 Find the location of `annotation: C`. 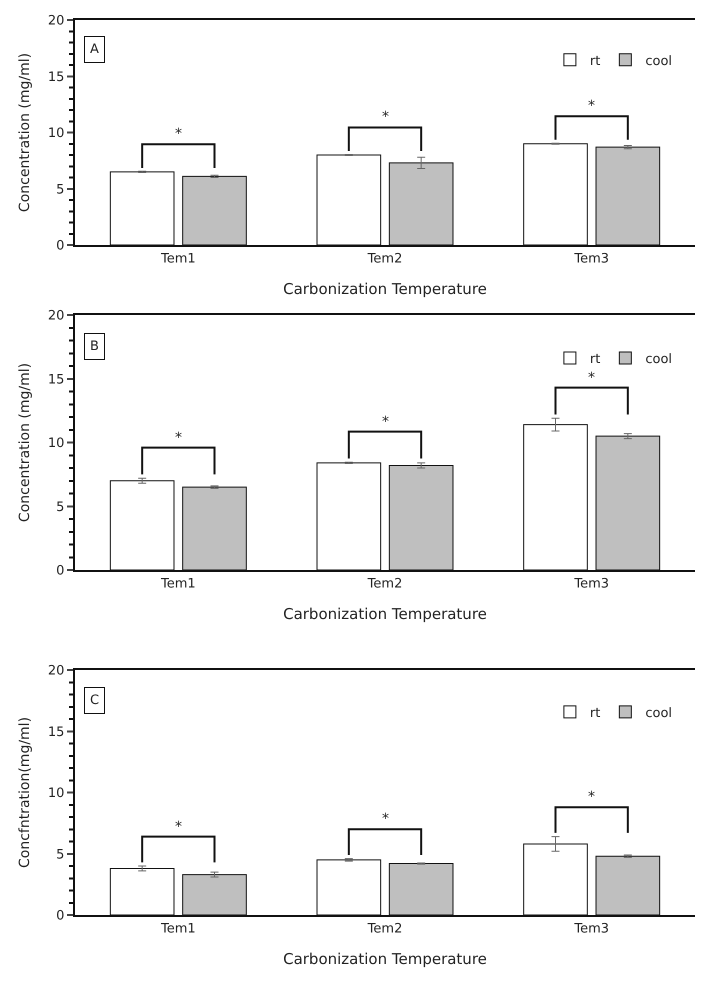

annotation: C is located at coordinates (95, 700).